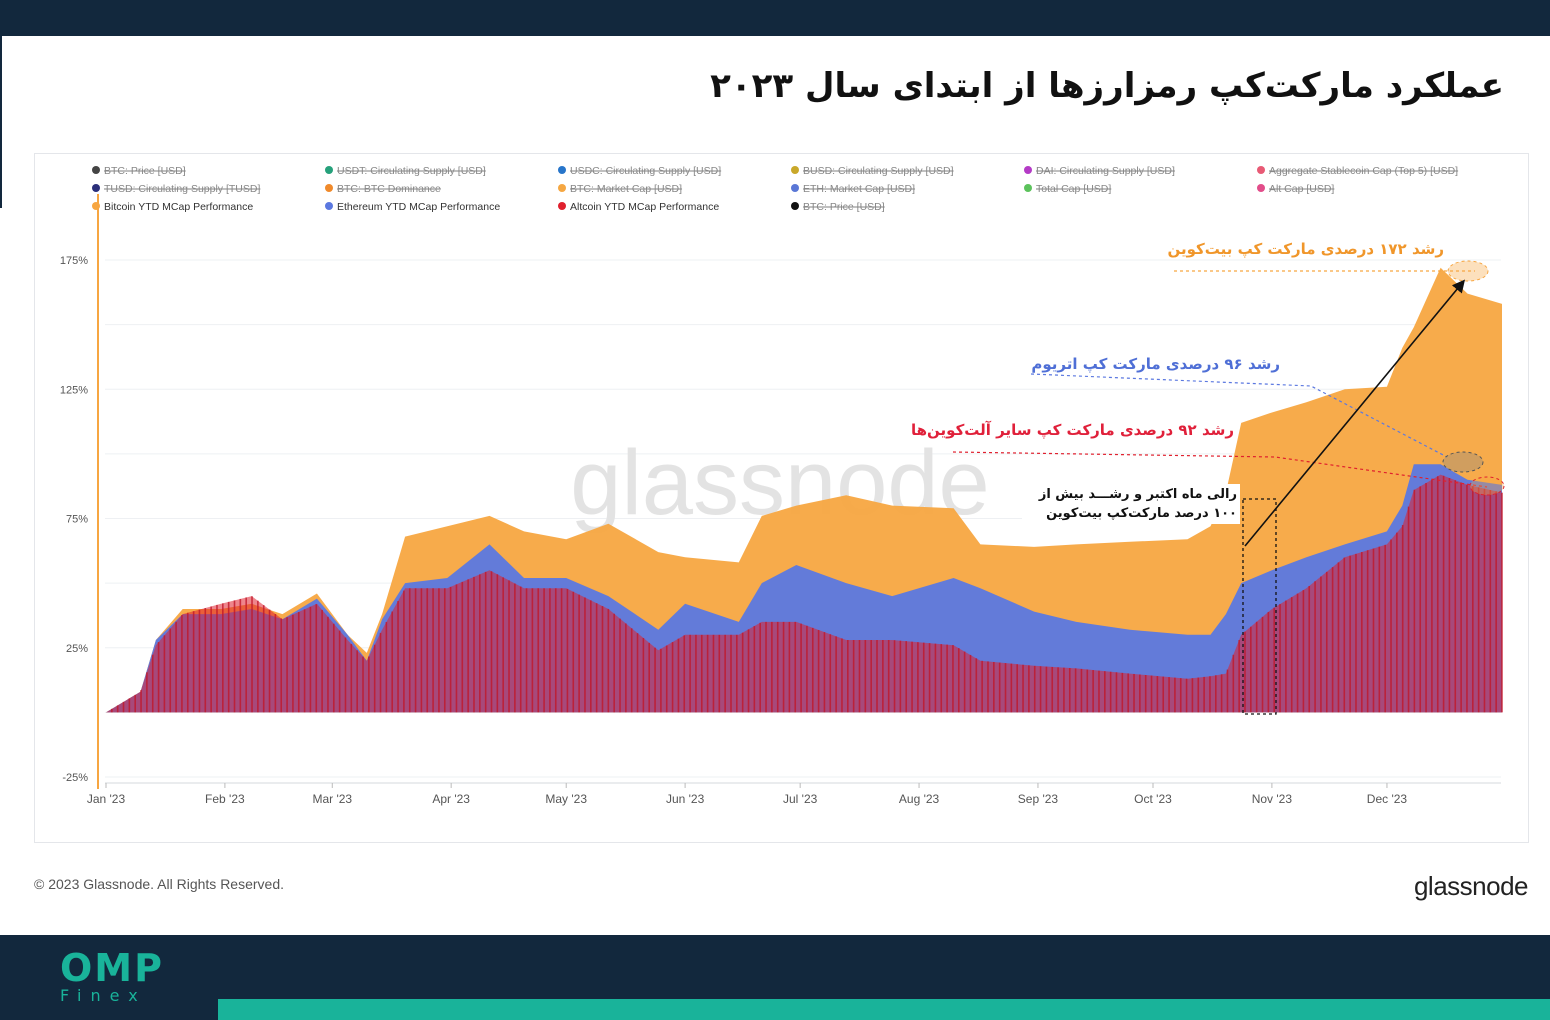  Describe the element at coordinates (1487, 486) in the screenshot. I see `altcoin-peak-marker` at that location.